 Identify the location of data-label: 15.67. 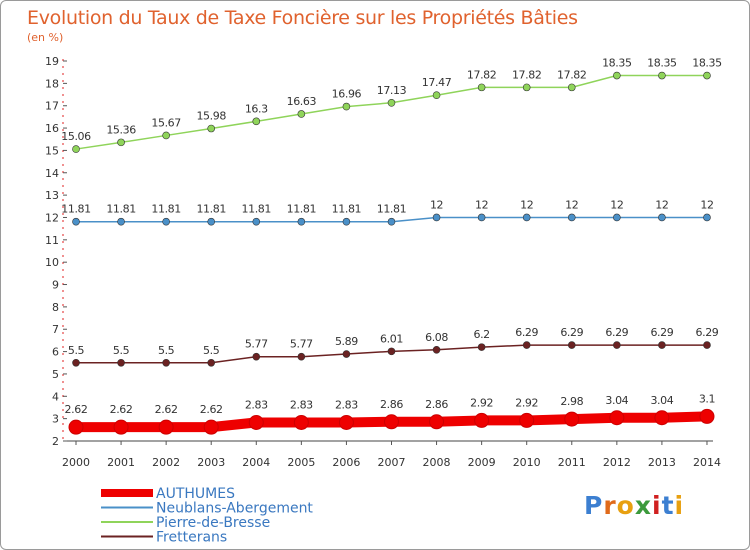
(166, 122).